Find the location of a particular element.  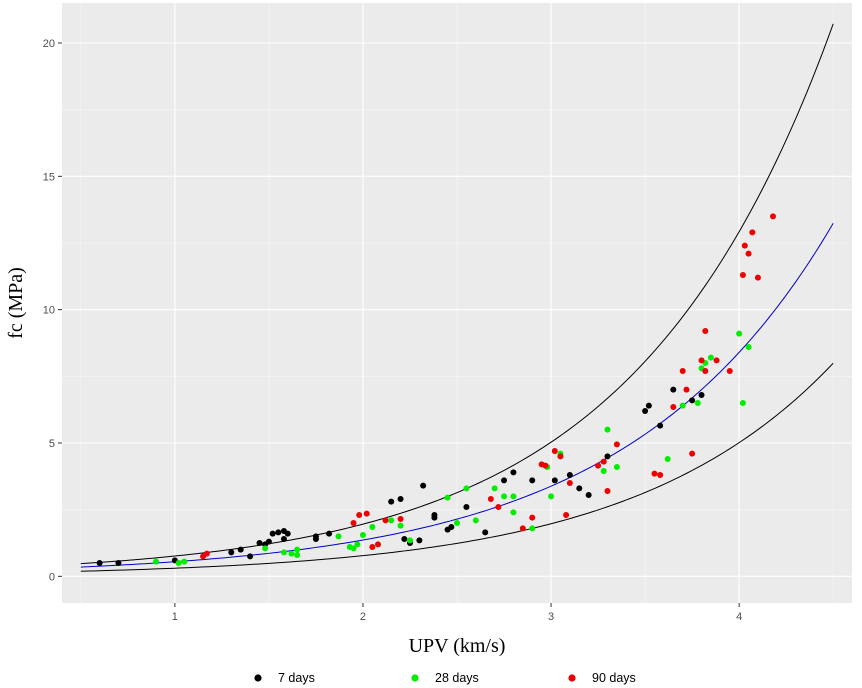

legend: 7 days 28 days 90 days is located at coordinates (445, 678).